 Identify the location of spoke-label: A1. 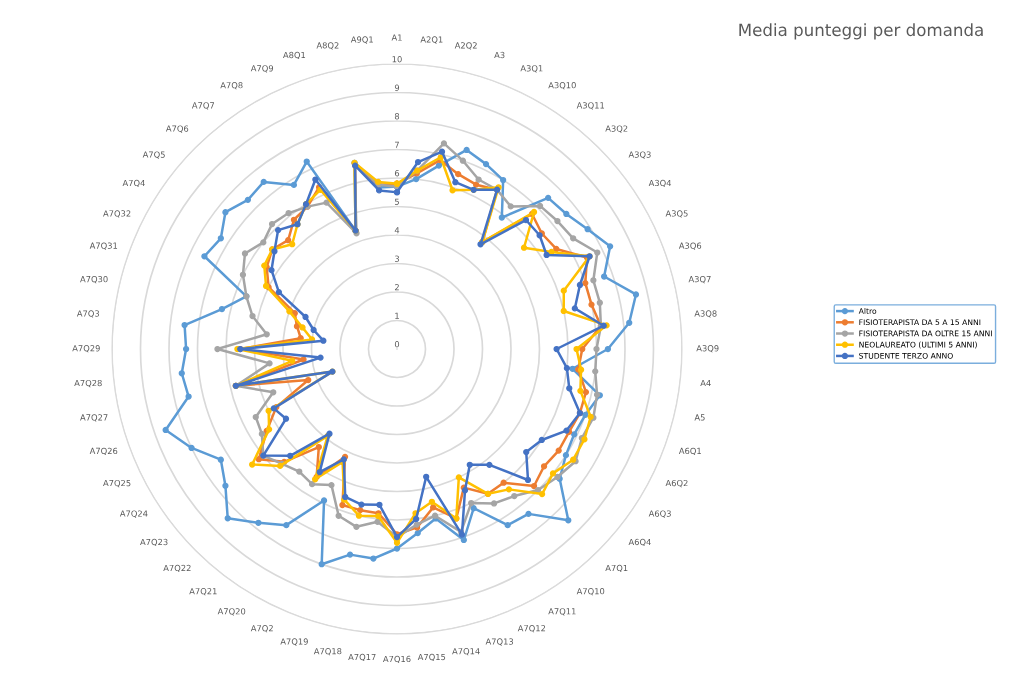
(396, 37).